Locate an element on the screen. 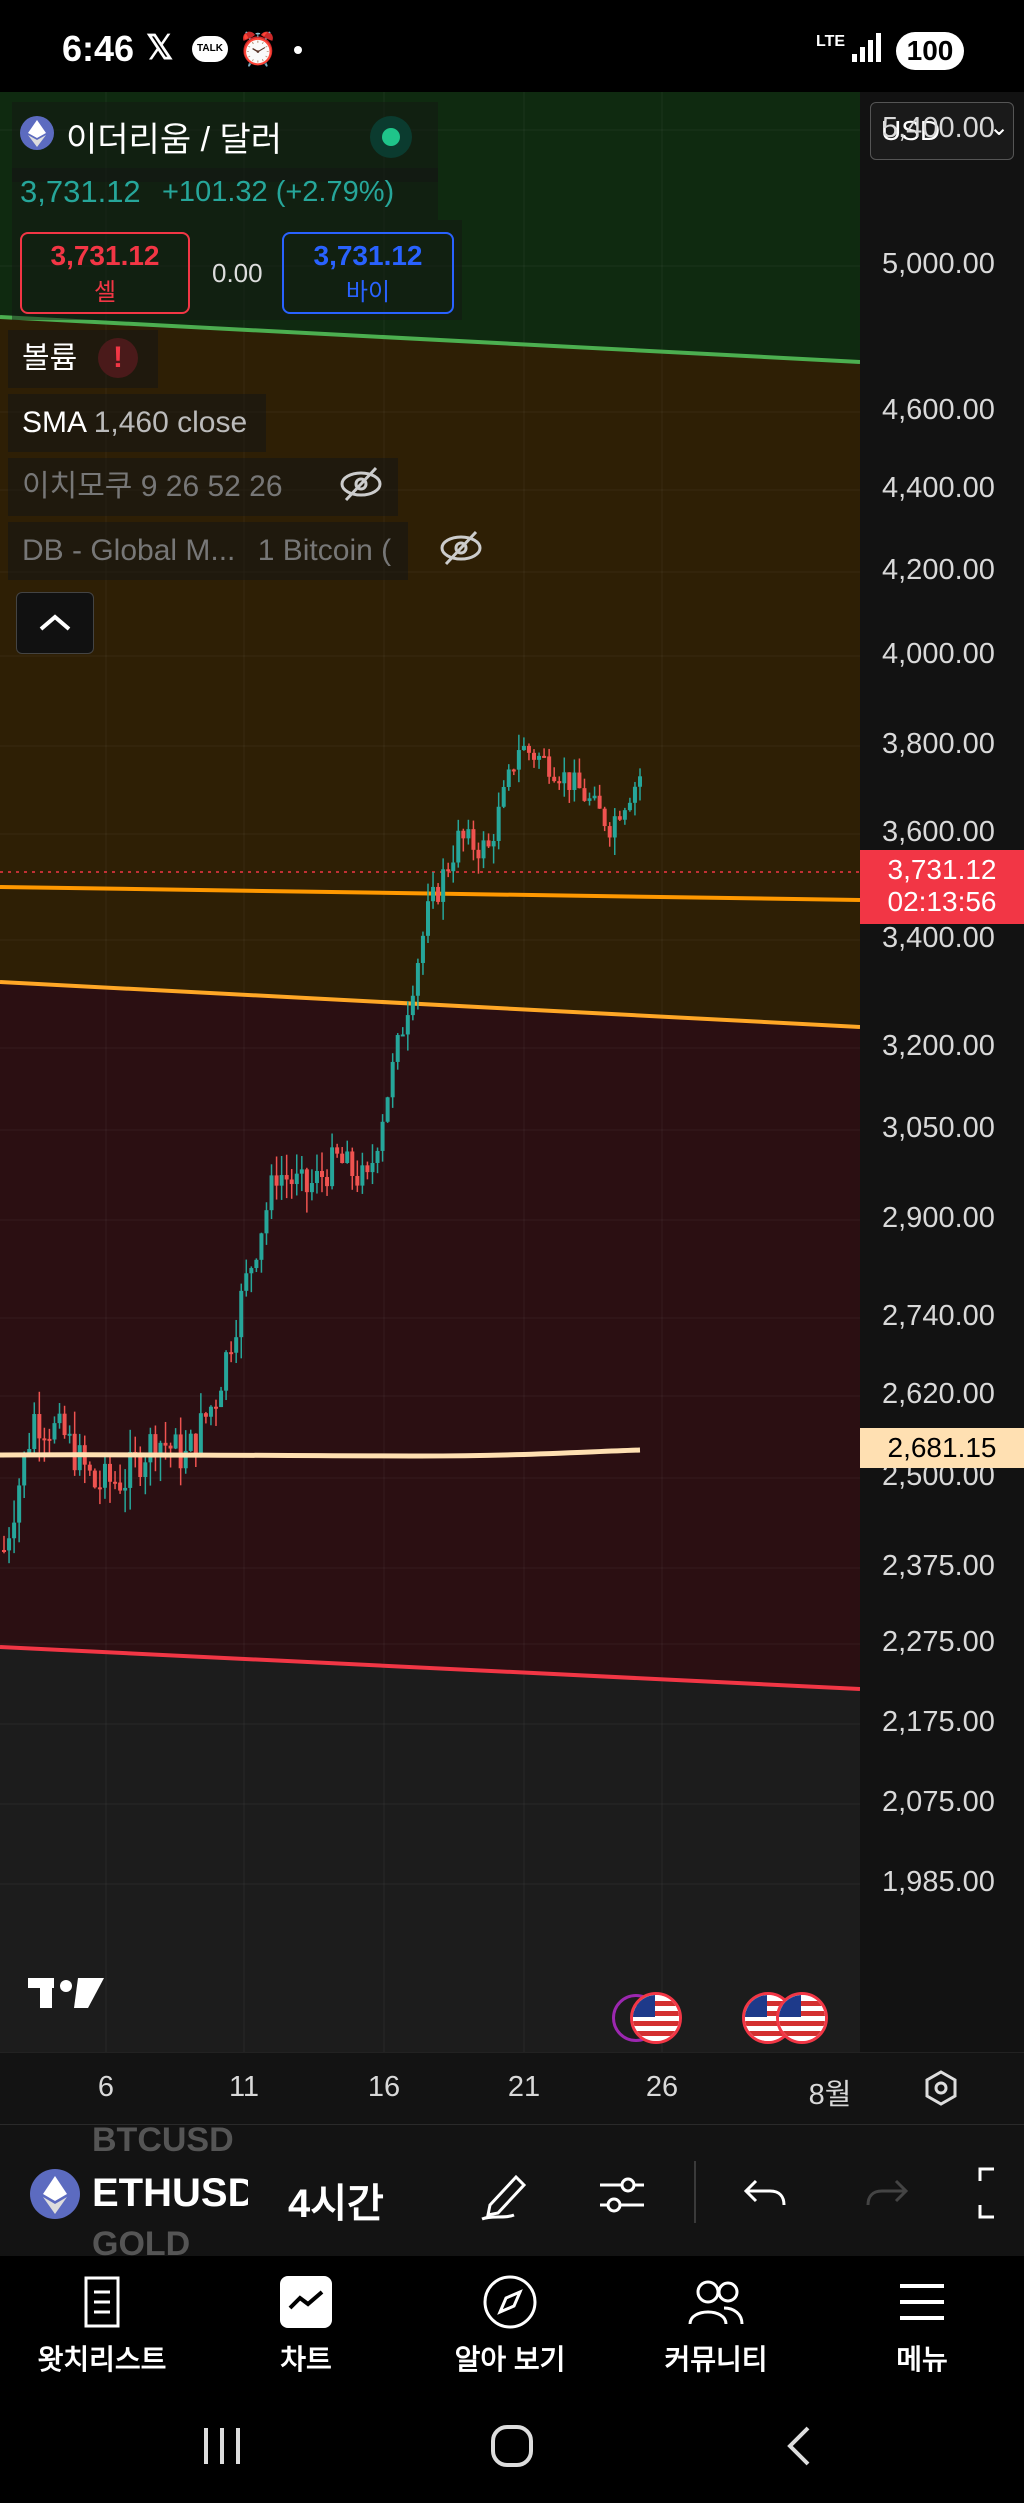 Image resolution: width=1024 pixels, height=2503 pixels. symbol-prev: BTCUSD is located at coordinates (163, 2140).